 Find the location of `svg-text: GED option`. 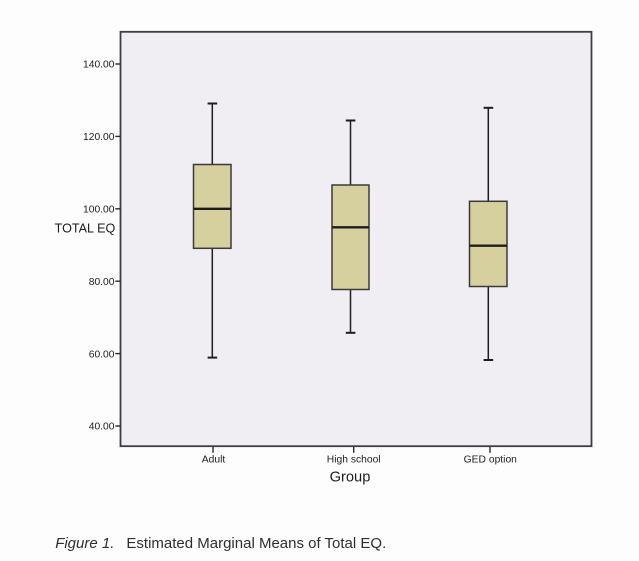

svg-text: GED option is located at coordinates (491, 459).